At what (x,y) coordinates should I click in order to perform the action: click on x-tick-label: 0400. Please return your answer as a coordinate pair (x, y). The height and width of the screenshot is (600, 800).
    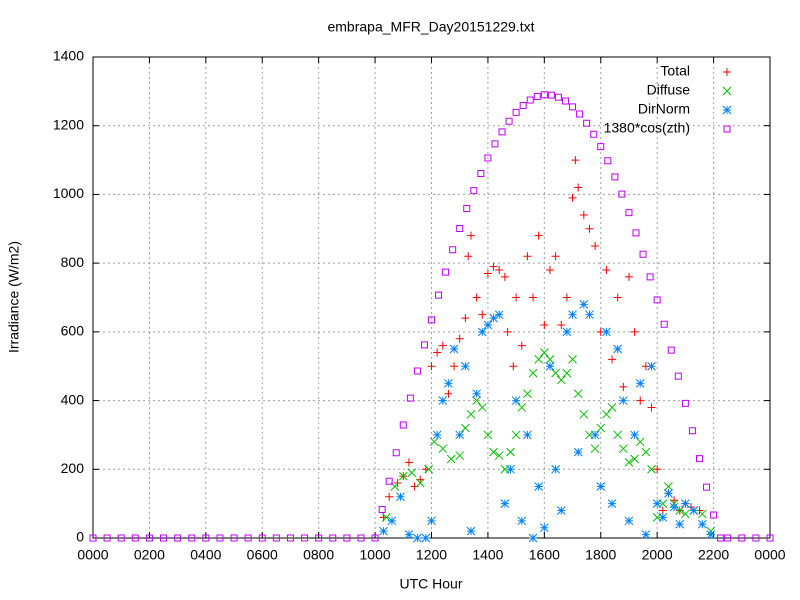
    Looking at the image, I should click on (205, 555).